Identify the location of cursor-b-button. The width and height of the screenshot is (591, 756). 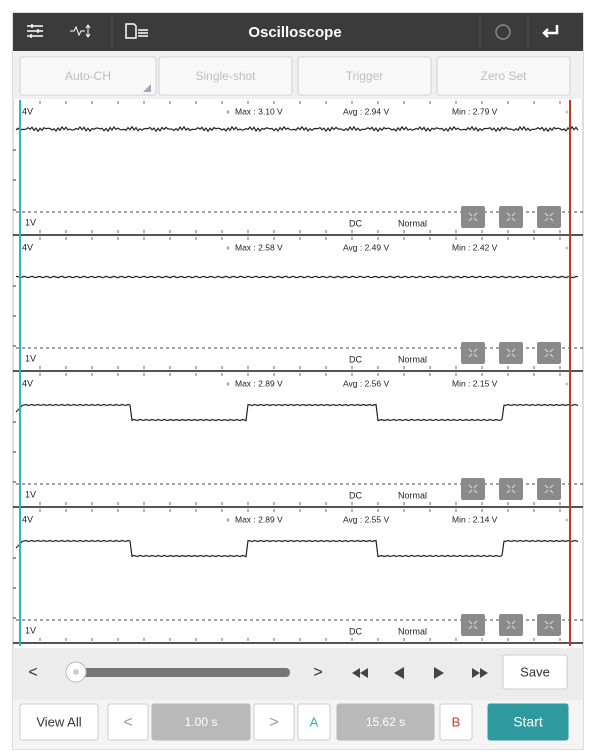
(456, 722).